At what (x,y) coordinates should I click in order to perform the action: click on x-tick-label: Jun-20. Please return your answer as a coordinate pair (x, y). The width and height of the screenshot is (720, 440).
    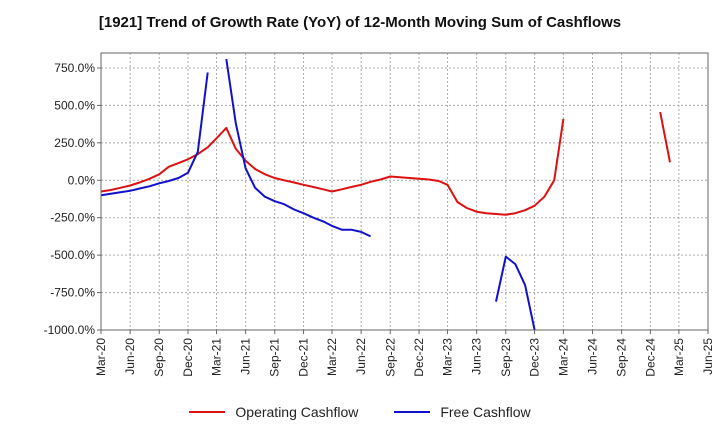
    Looking at the image, I should click on (130, 356).